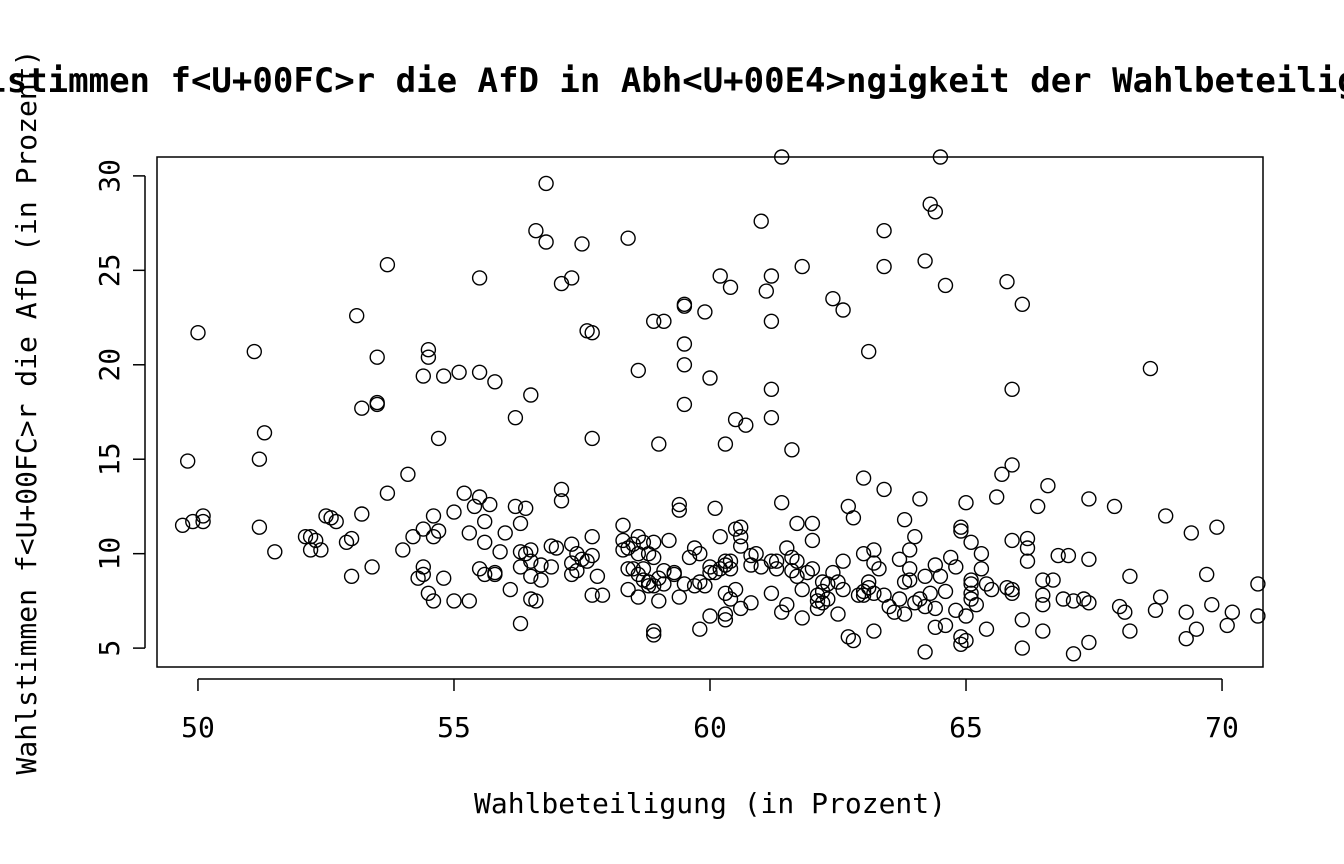  Describe the element at coordinates (109, 270) in the screenshot. I see `y-tick-label: 25` at that location.